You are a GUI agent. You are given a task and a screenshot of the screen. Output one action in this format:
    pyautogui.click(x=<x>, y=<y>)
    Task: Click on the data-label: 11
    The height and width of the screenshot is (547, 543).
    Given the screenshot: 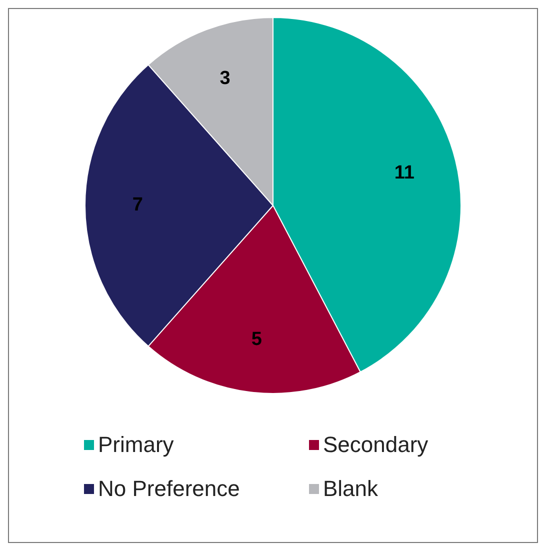 What is the action you would take?
    pyautogui.click(x=404, y=173)
    